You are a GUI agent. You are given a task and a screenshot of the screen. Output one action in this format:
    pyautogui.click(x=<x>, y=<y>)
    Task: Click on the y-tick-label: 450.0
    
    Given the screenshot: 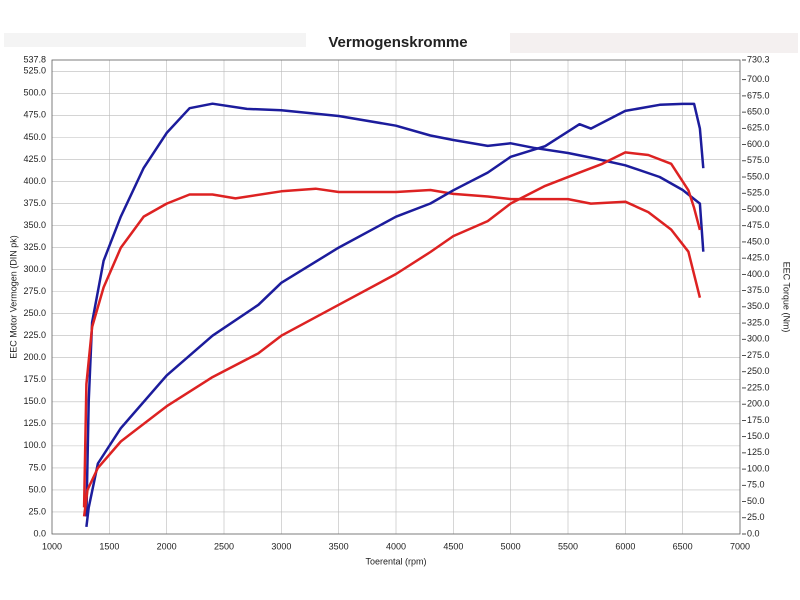 What is the action you would take?
    pyautogui.click(x=34, y=137)
    